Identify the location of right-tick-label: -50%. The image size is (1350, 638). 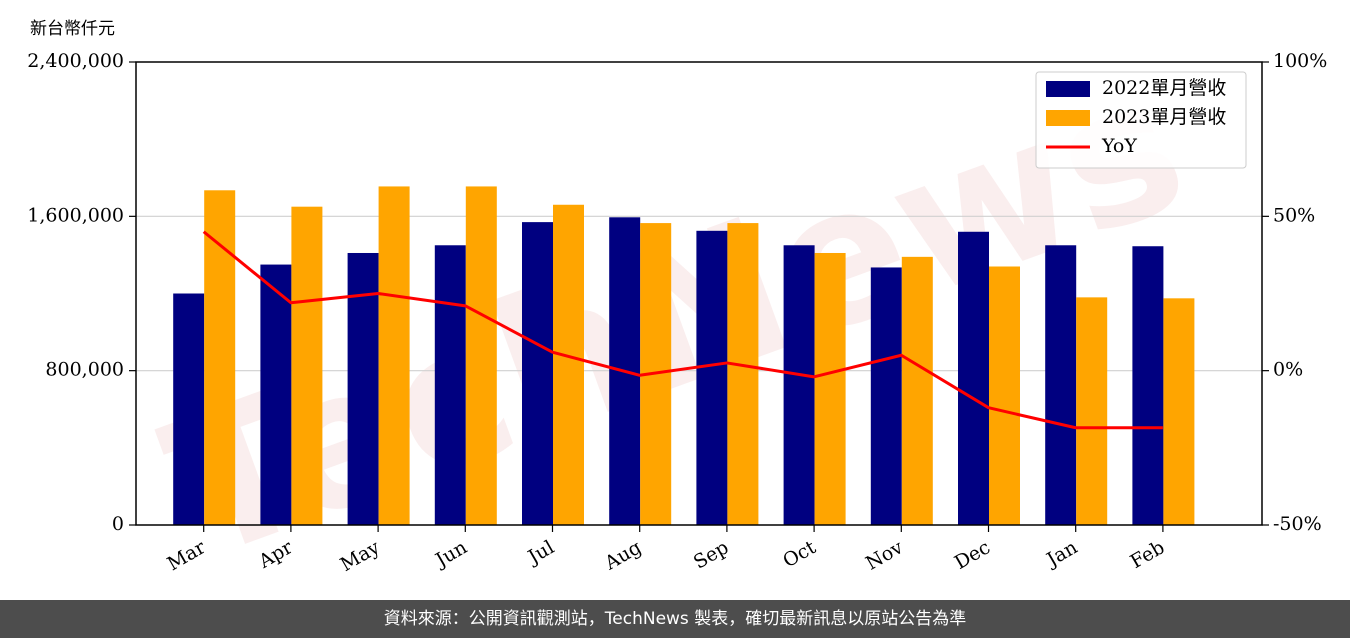
(1297, 524).